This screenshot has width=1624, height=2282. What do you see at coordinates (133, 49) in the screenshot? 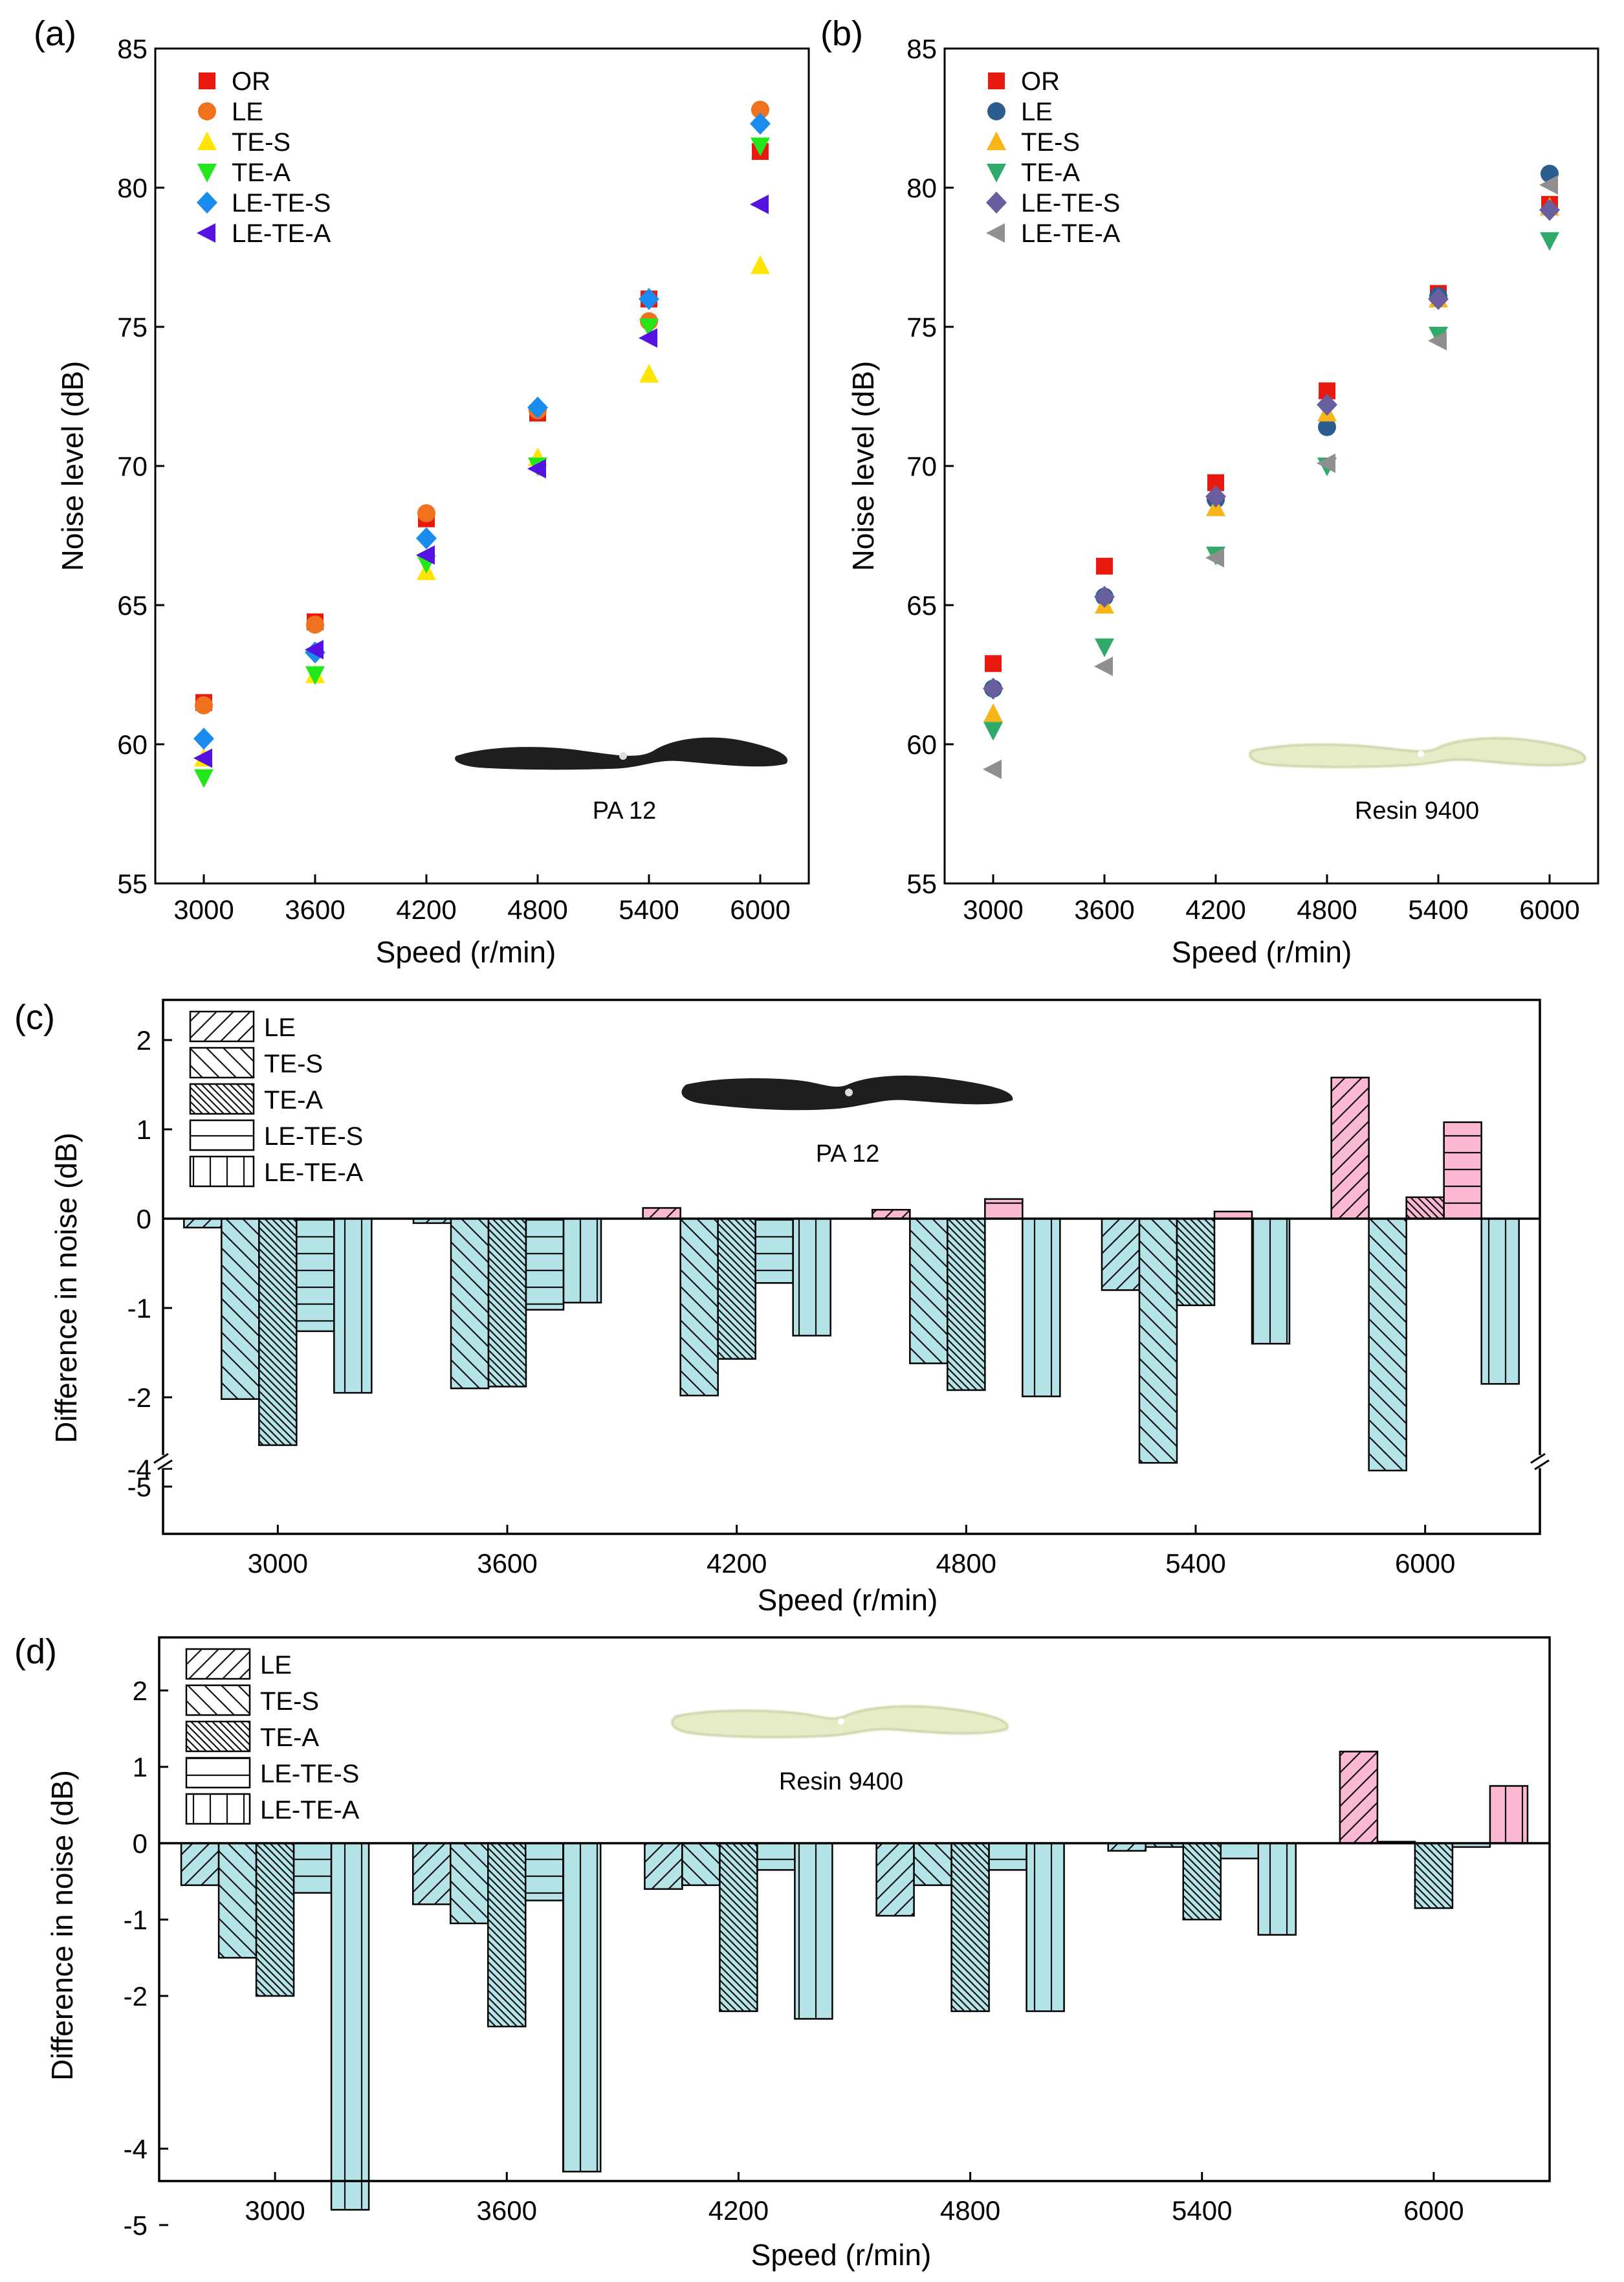
I see `y-tick-label-a: 85` at bounding box center [133, 49].